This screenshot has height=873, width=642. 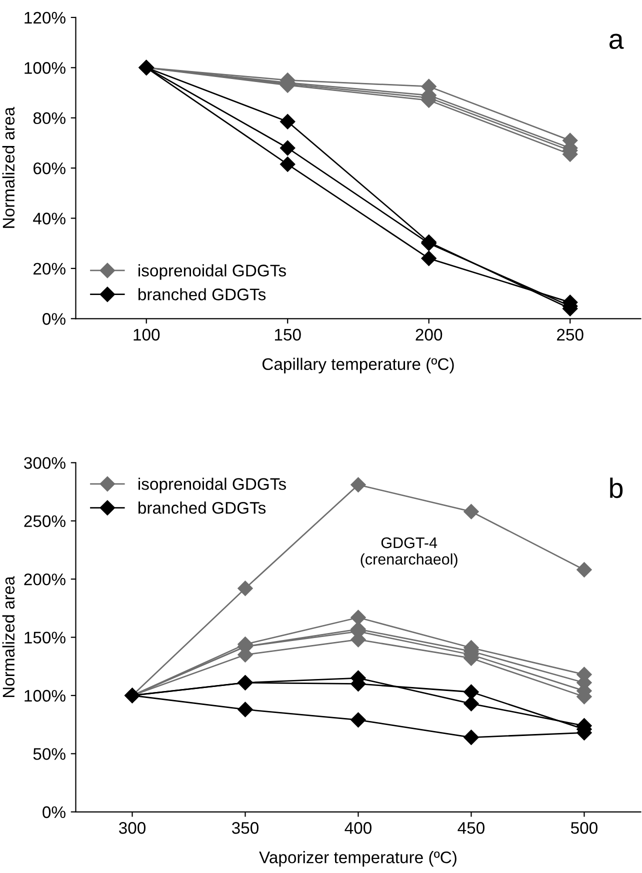 What do you see at coordinates (471, 828) in the screenshot?
I see `x-tick-label: 450` at bounding box center [471, 828].